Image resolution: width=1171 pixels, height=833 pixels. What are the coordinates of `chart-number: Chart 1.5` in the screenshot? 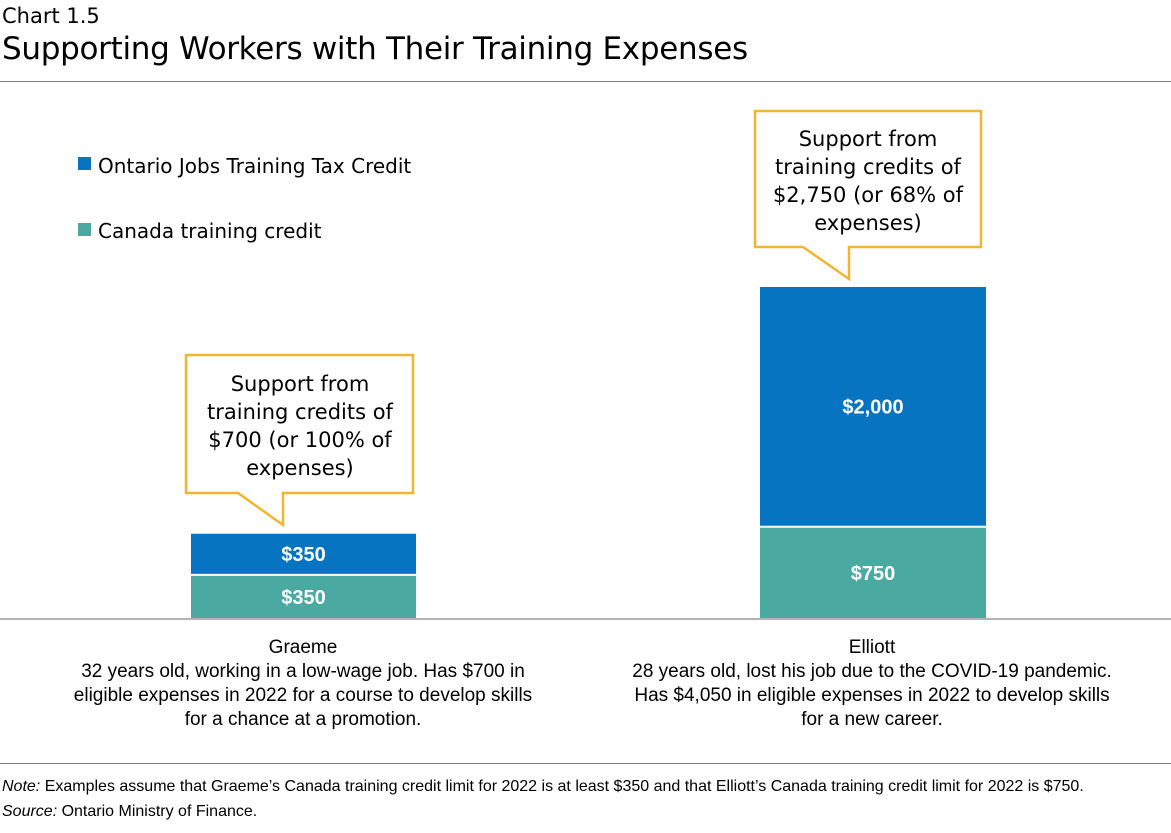 It's located at (51, 16).